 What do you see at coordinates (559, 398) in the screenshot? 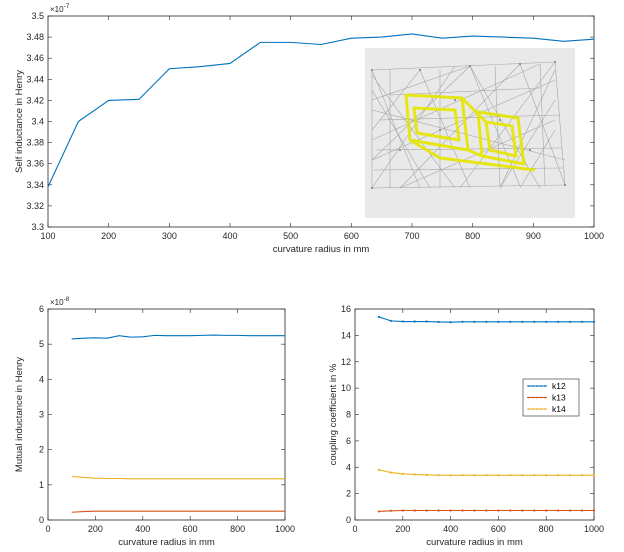
I see `legend-label-k13: k13` at bounding box center [559, 398].